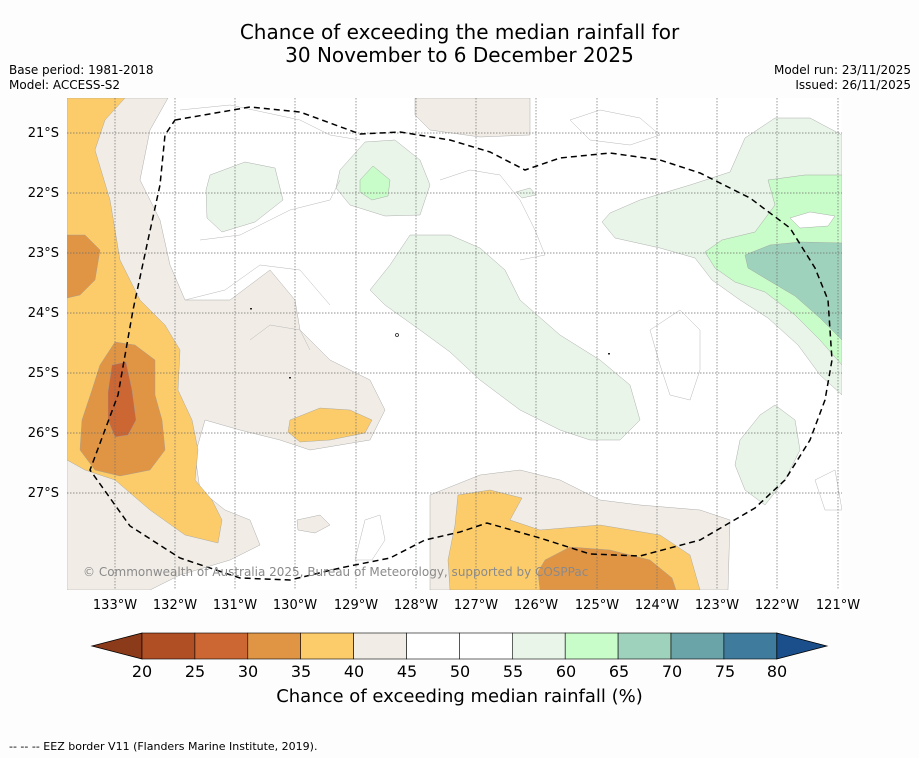 The width and height of the screenshot is (919, 758). What do you see at coordinates (43, 373) in the screenshot?
I see `lat-label-25: 25°S` at bounding box center [43, 373].